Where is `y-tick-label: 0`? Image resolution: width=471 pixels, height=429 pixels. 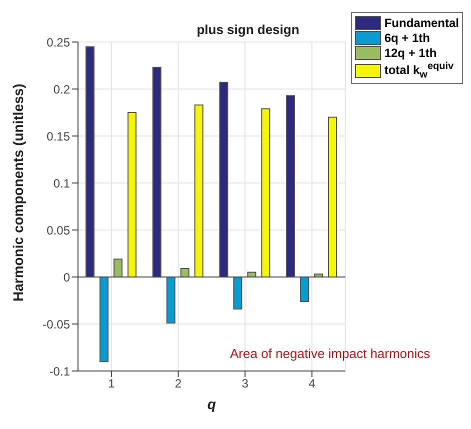 y-tick-label: 0 is located at coordinates (66, 277).